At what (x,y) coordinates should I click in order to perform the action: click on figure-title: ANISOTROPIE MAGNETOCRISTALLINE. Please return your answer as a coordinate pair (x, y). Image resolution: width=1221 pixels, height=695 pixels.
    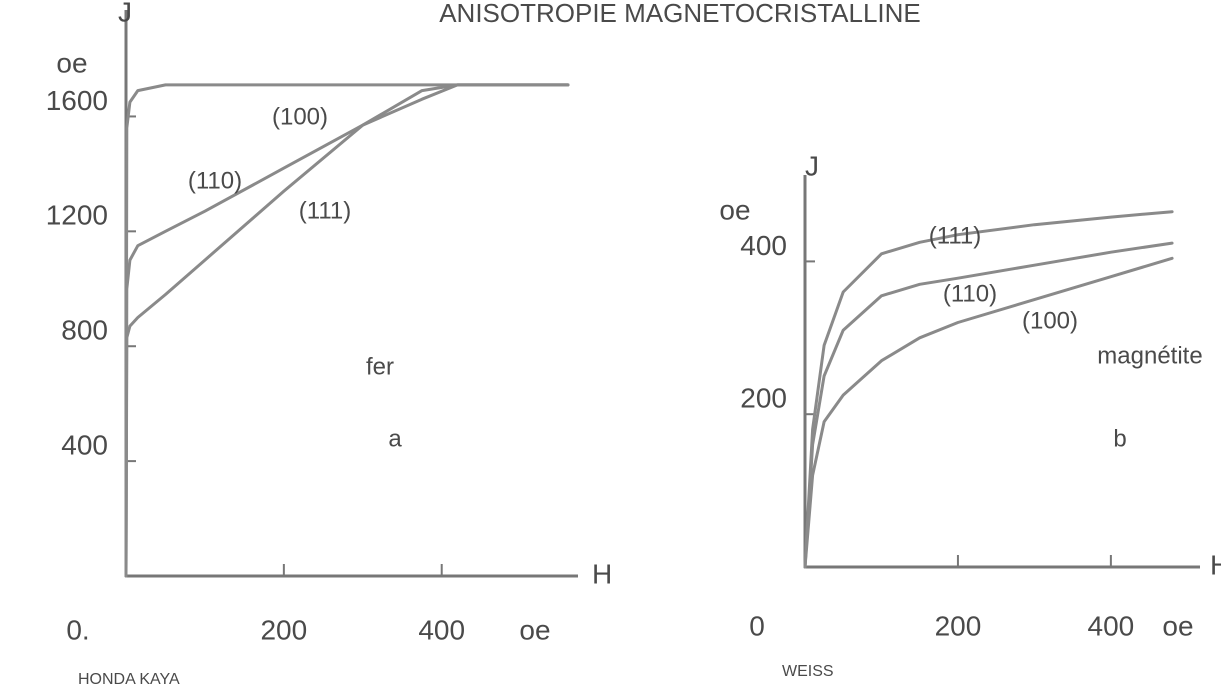
    Looking at the image, I should click on (680, 14).